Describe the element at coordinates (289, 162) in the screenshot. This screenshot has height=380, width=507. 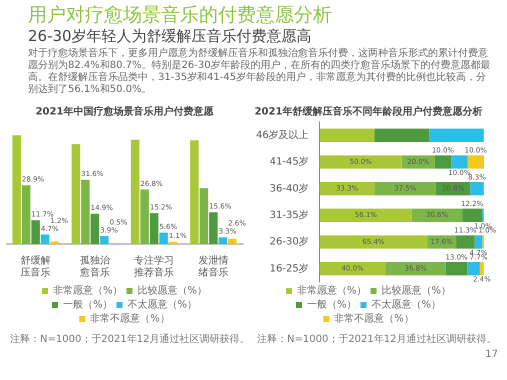
I see `y-tick-label: 41-45岁` at that location.